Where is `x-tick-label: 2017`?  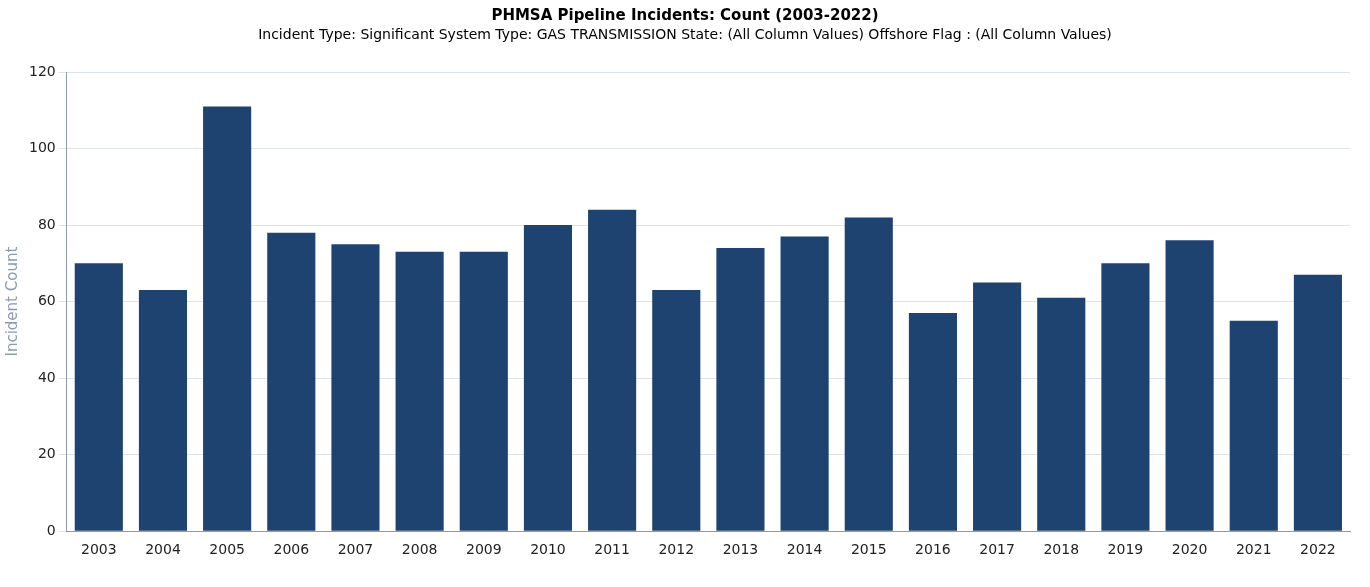
x-tick-label: 2017 is located at coordinates (997, 549).